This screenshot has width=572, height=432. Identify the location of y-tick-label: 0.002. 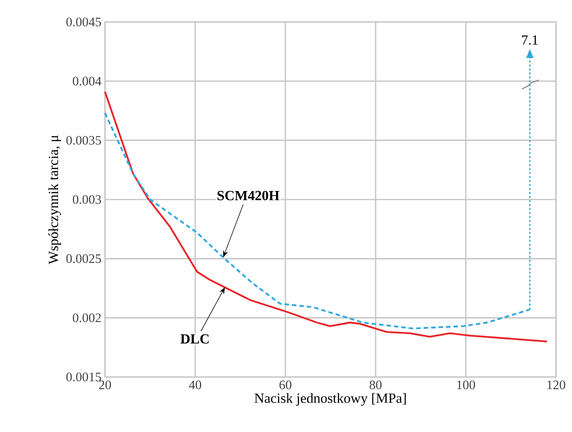
(86, 317).